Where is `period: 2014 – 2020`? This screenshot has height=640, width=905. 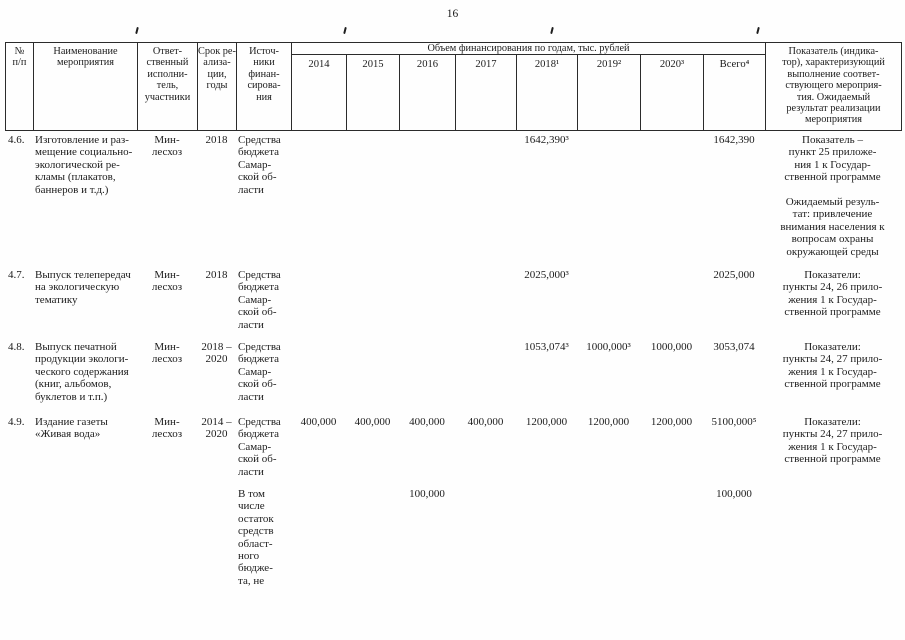
period: 2014 – 2020 is located at coordinates (216, 428).